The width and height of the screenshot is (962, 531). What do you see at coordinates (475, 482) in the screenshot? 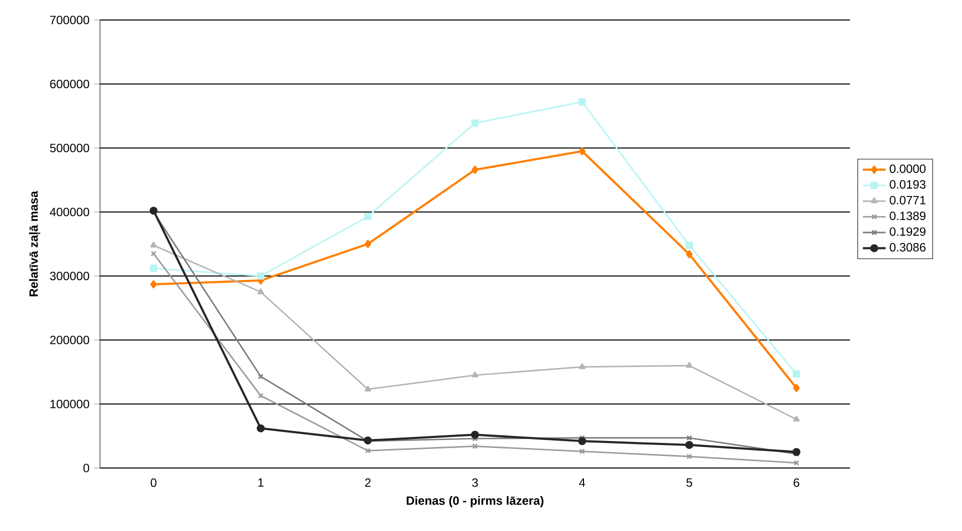
I see `x-tick-label: 3` at bounding box center [475, 482].